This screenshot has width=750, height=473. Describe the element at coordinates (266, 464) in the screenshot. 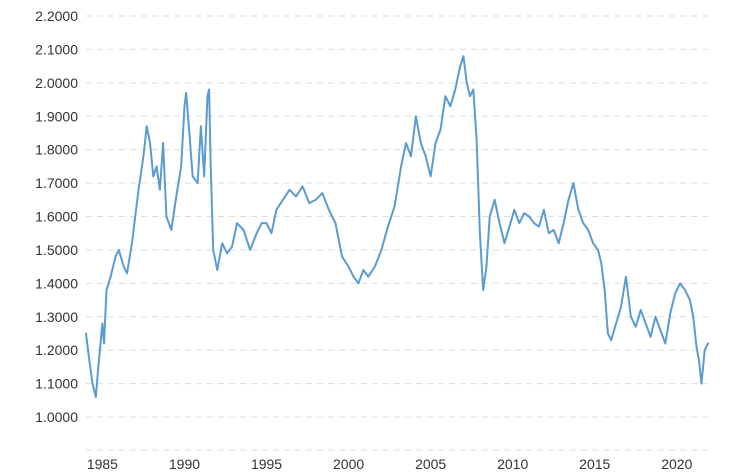

I see `x-tick-label: 1995` at that location.